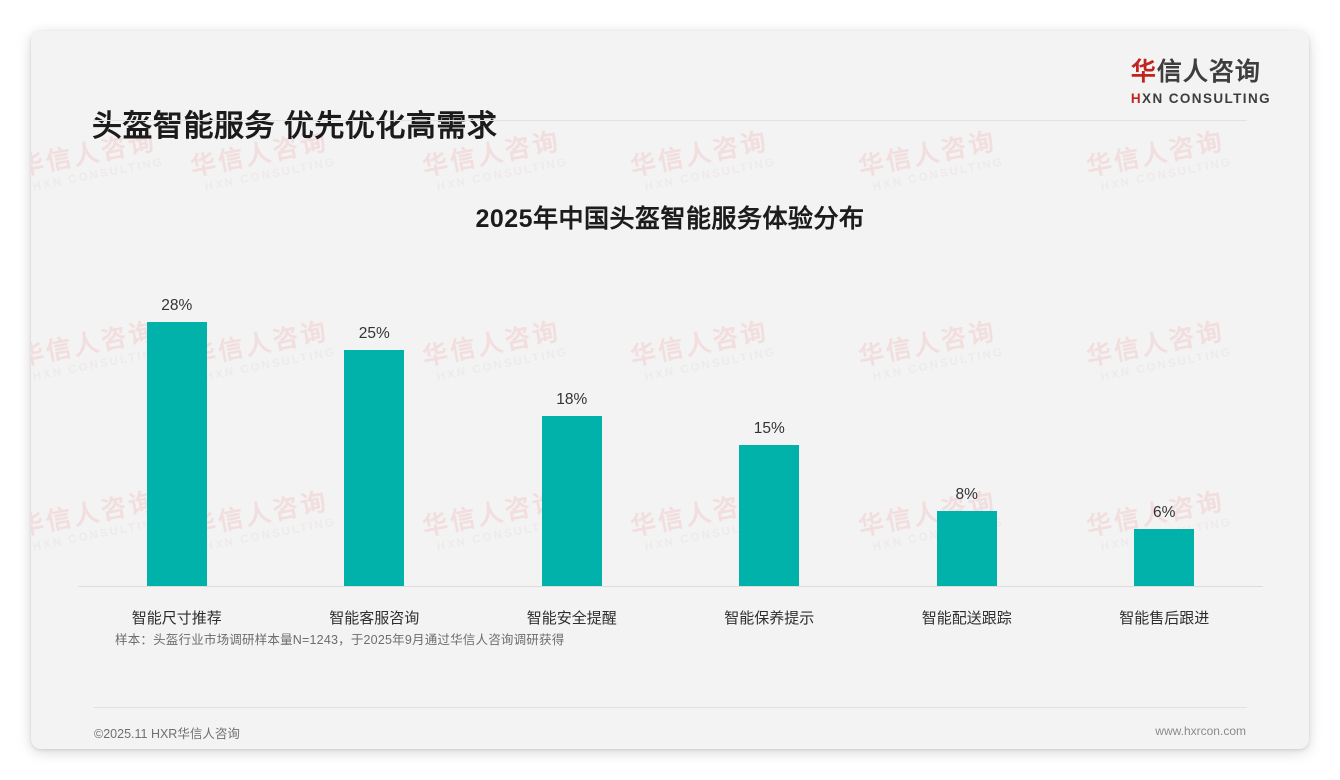  Describe the element at coordinates (167, 734) in the screenshot. I see `copyright-text: ©2025.11 HXR华信人咨询` at that location.